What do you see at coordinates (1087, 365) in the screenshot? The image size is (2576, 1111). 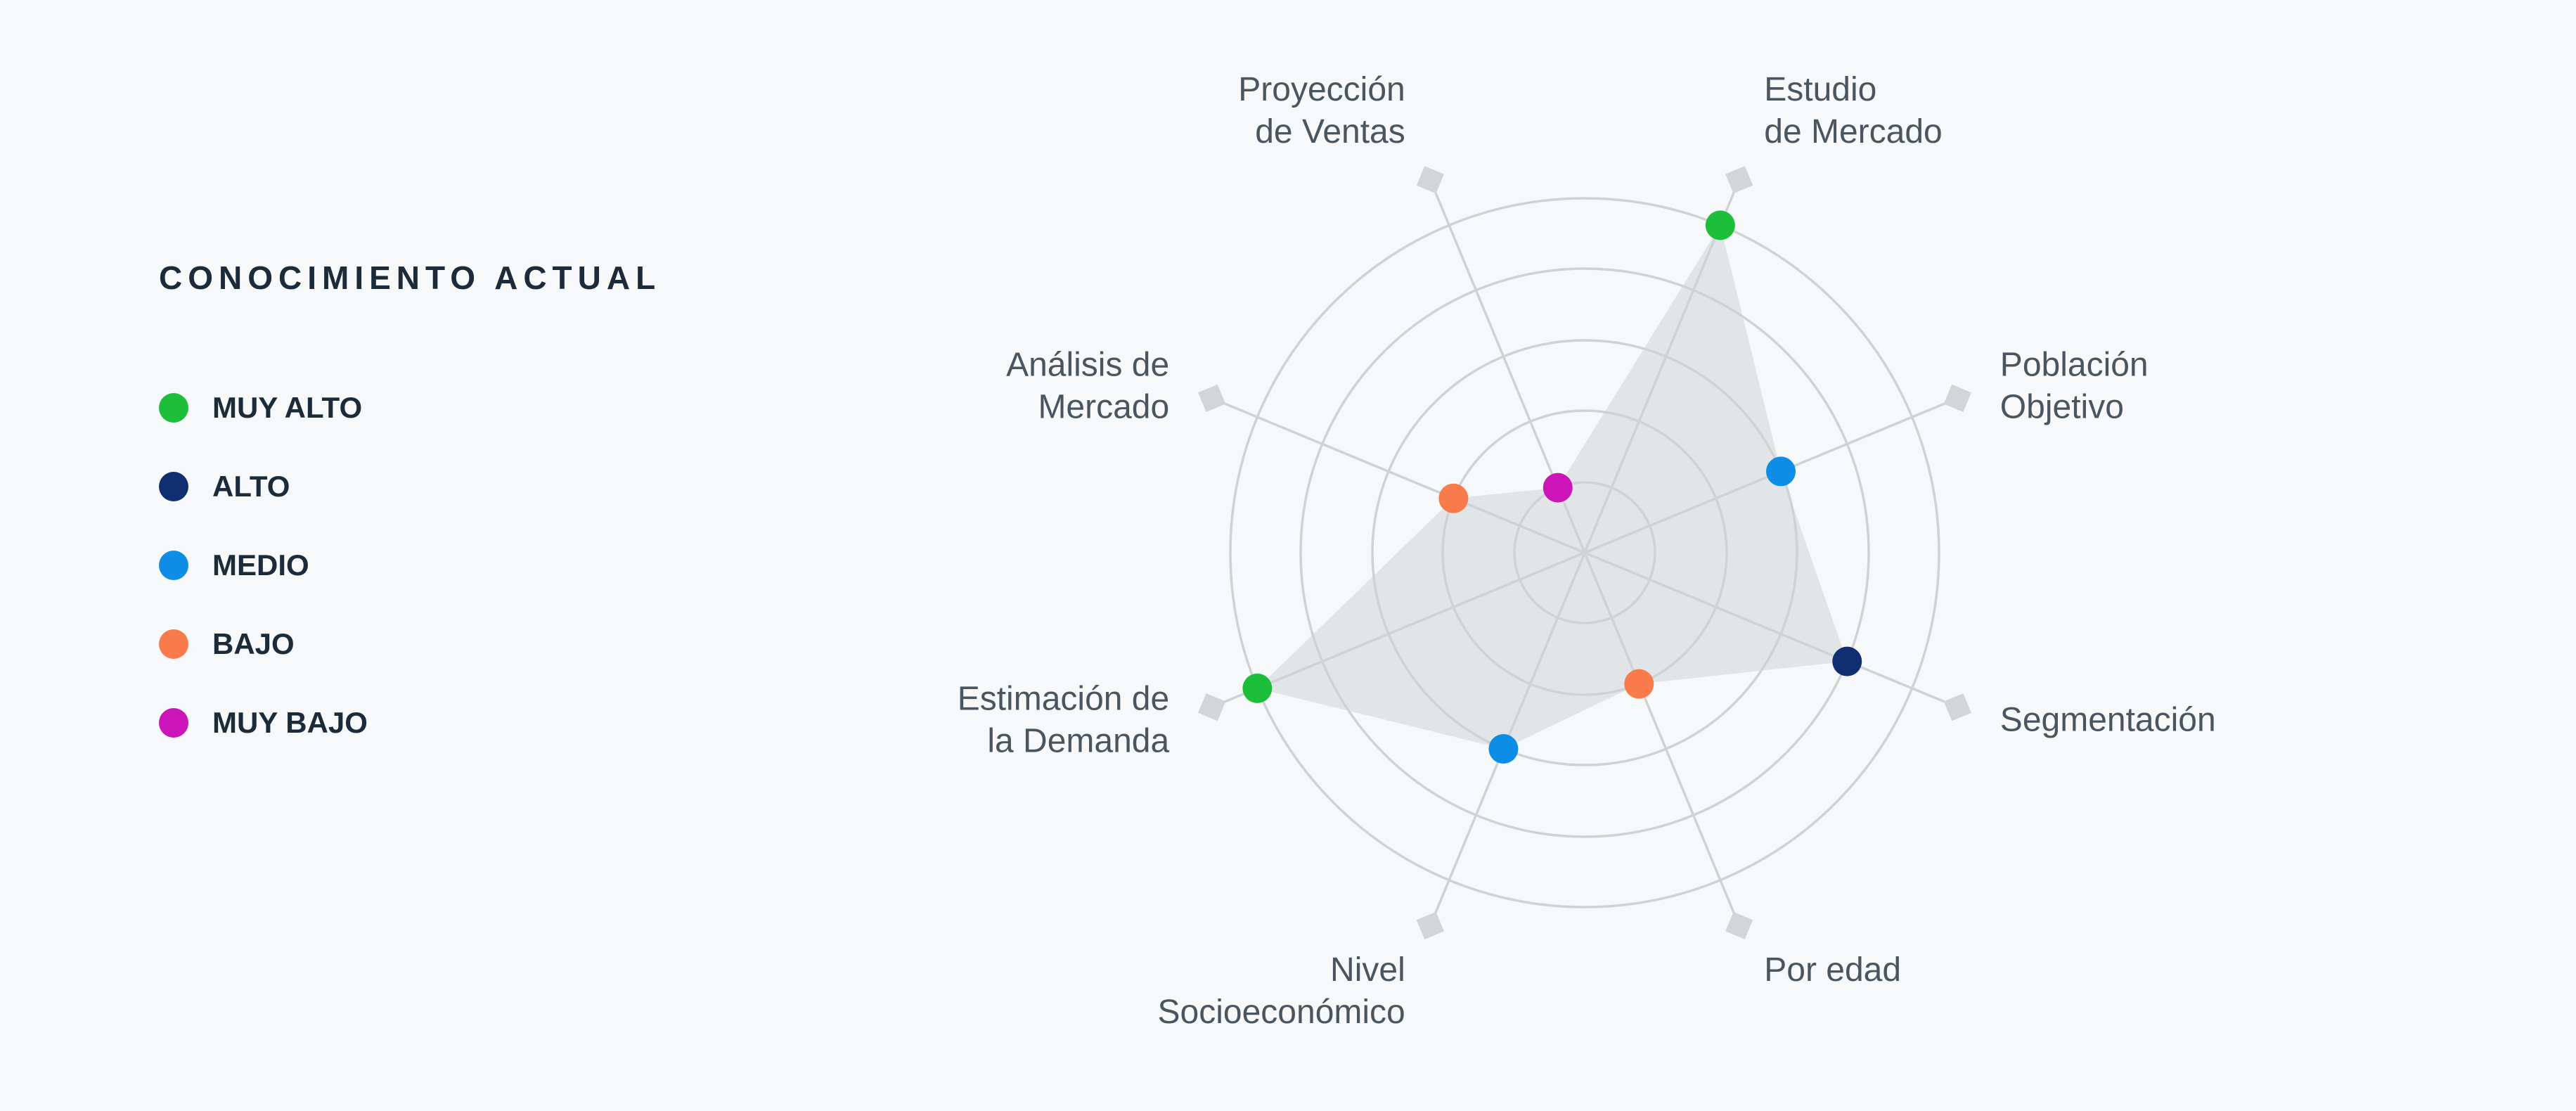 I see `axis-label-line: Análisis de` at bounding box center [1087, 365].